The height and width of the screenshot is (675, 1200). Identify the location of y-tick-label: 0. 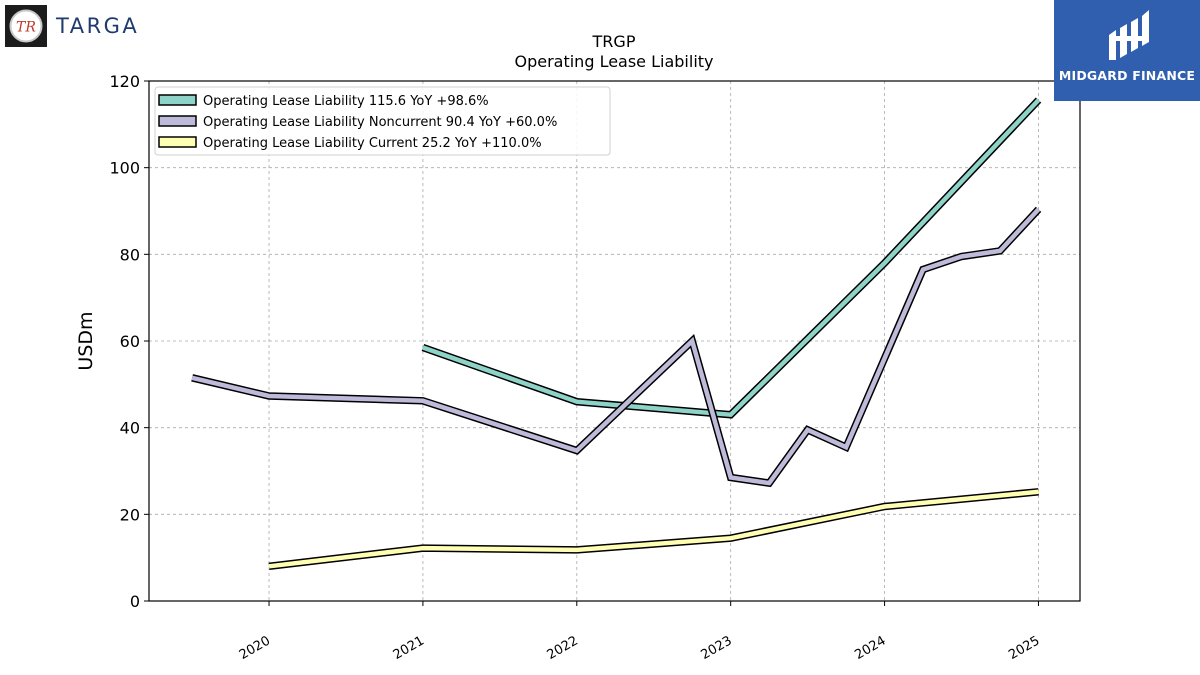
(135, 601).